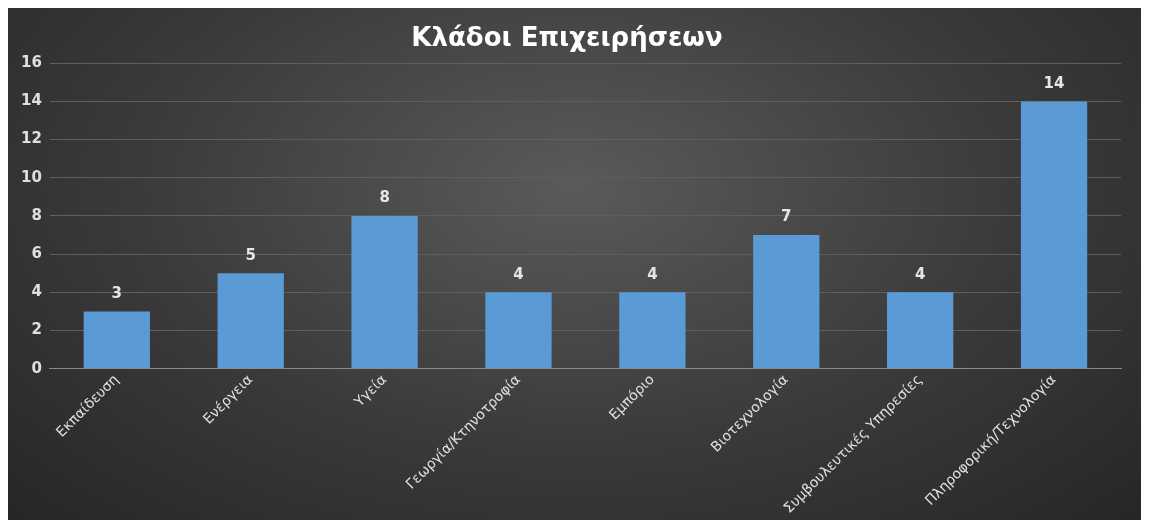 The height and width of the screenshot is (528, 1149). I want to click on y-tick-label: 0, so click(36, 367).